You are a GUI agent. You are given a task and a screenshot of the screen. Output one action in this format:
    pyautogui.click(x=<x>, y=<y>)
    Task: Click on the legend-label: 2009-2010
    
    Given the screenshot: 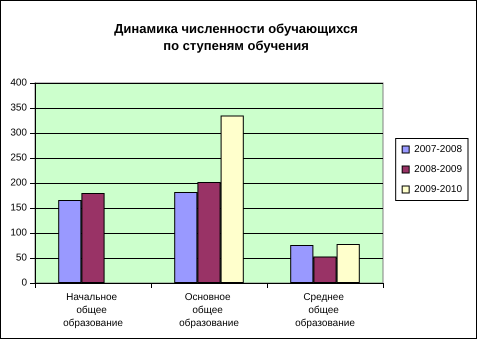 What is the action you would take?
    pyautogui.click(x=438, y=189)
    